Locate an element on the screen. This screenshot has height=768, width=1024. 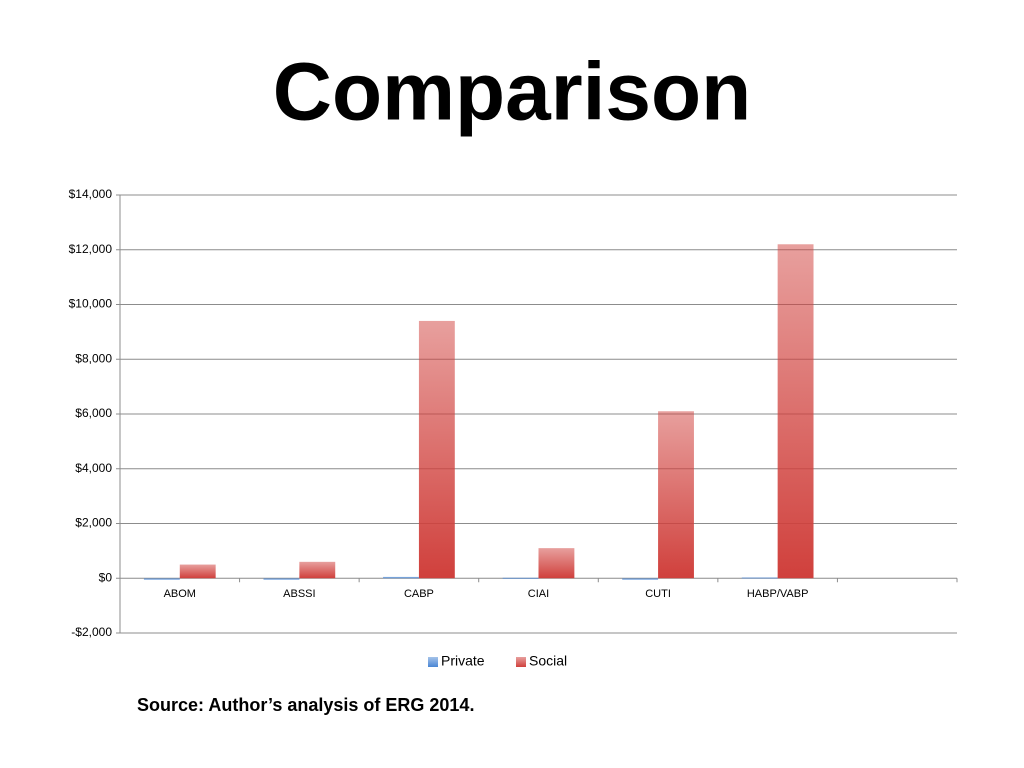
y-tick-label: $4,000 is located at coordinates (93, 468).